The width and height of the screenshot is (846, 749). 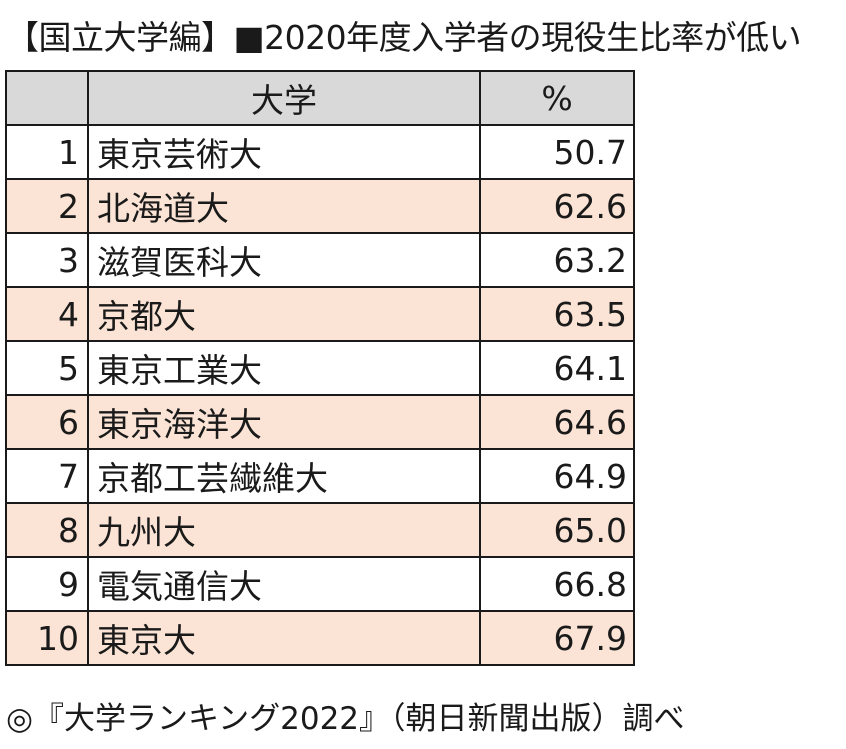 I want to click on percent-cell: 64.1, so click(x=557, y=368).